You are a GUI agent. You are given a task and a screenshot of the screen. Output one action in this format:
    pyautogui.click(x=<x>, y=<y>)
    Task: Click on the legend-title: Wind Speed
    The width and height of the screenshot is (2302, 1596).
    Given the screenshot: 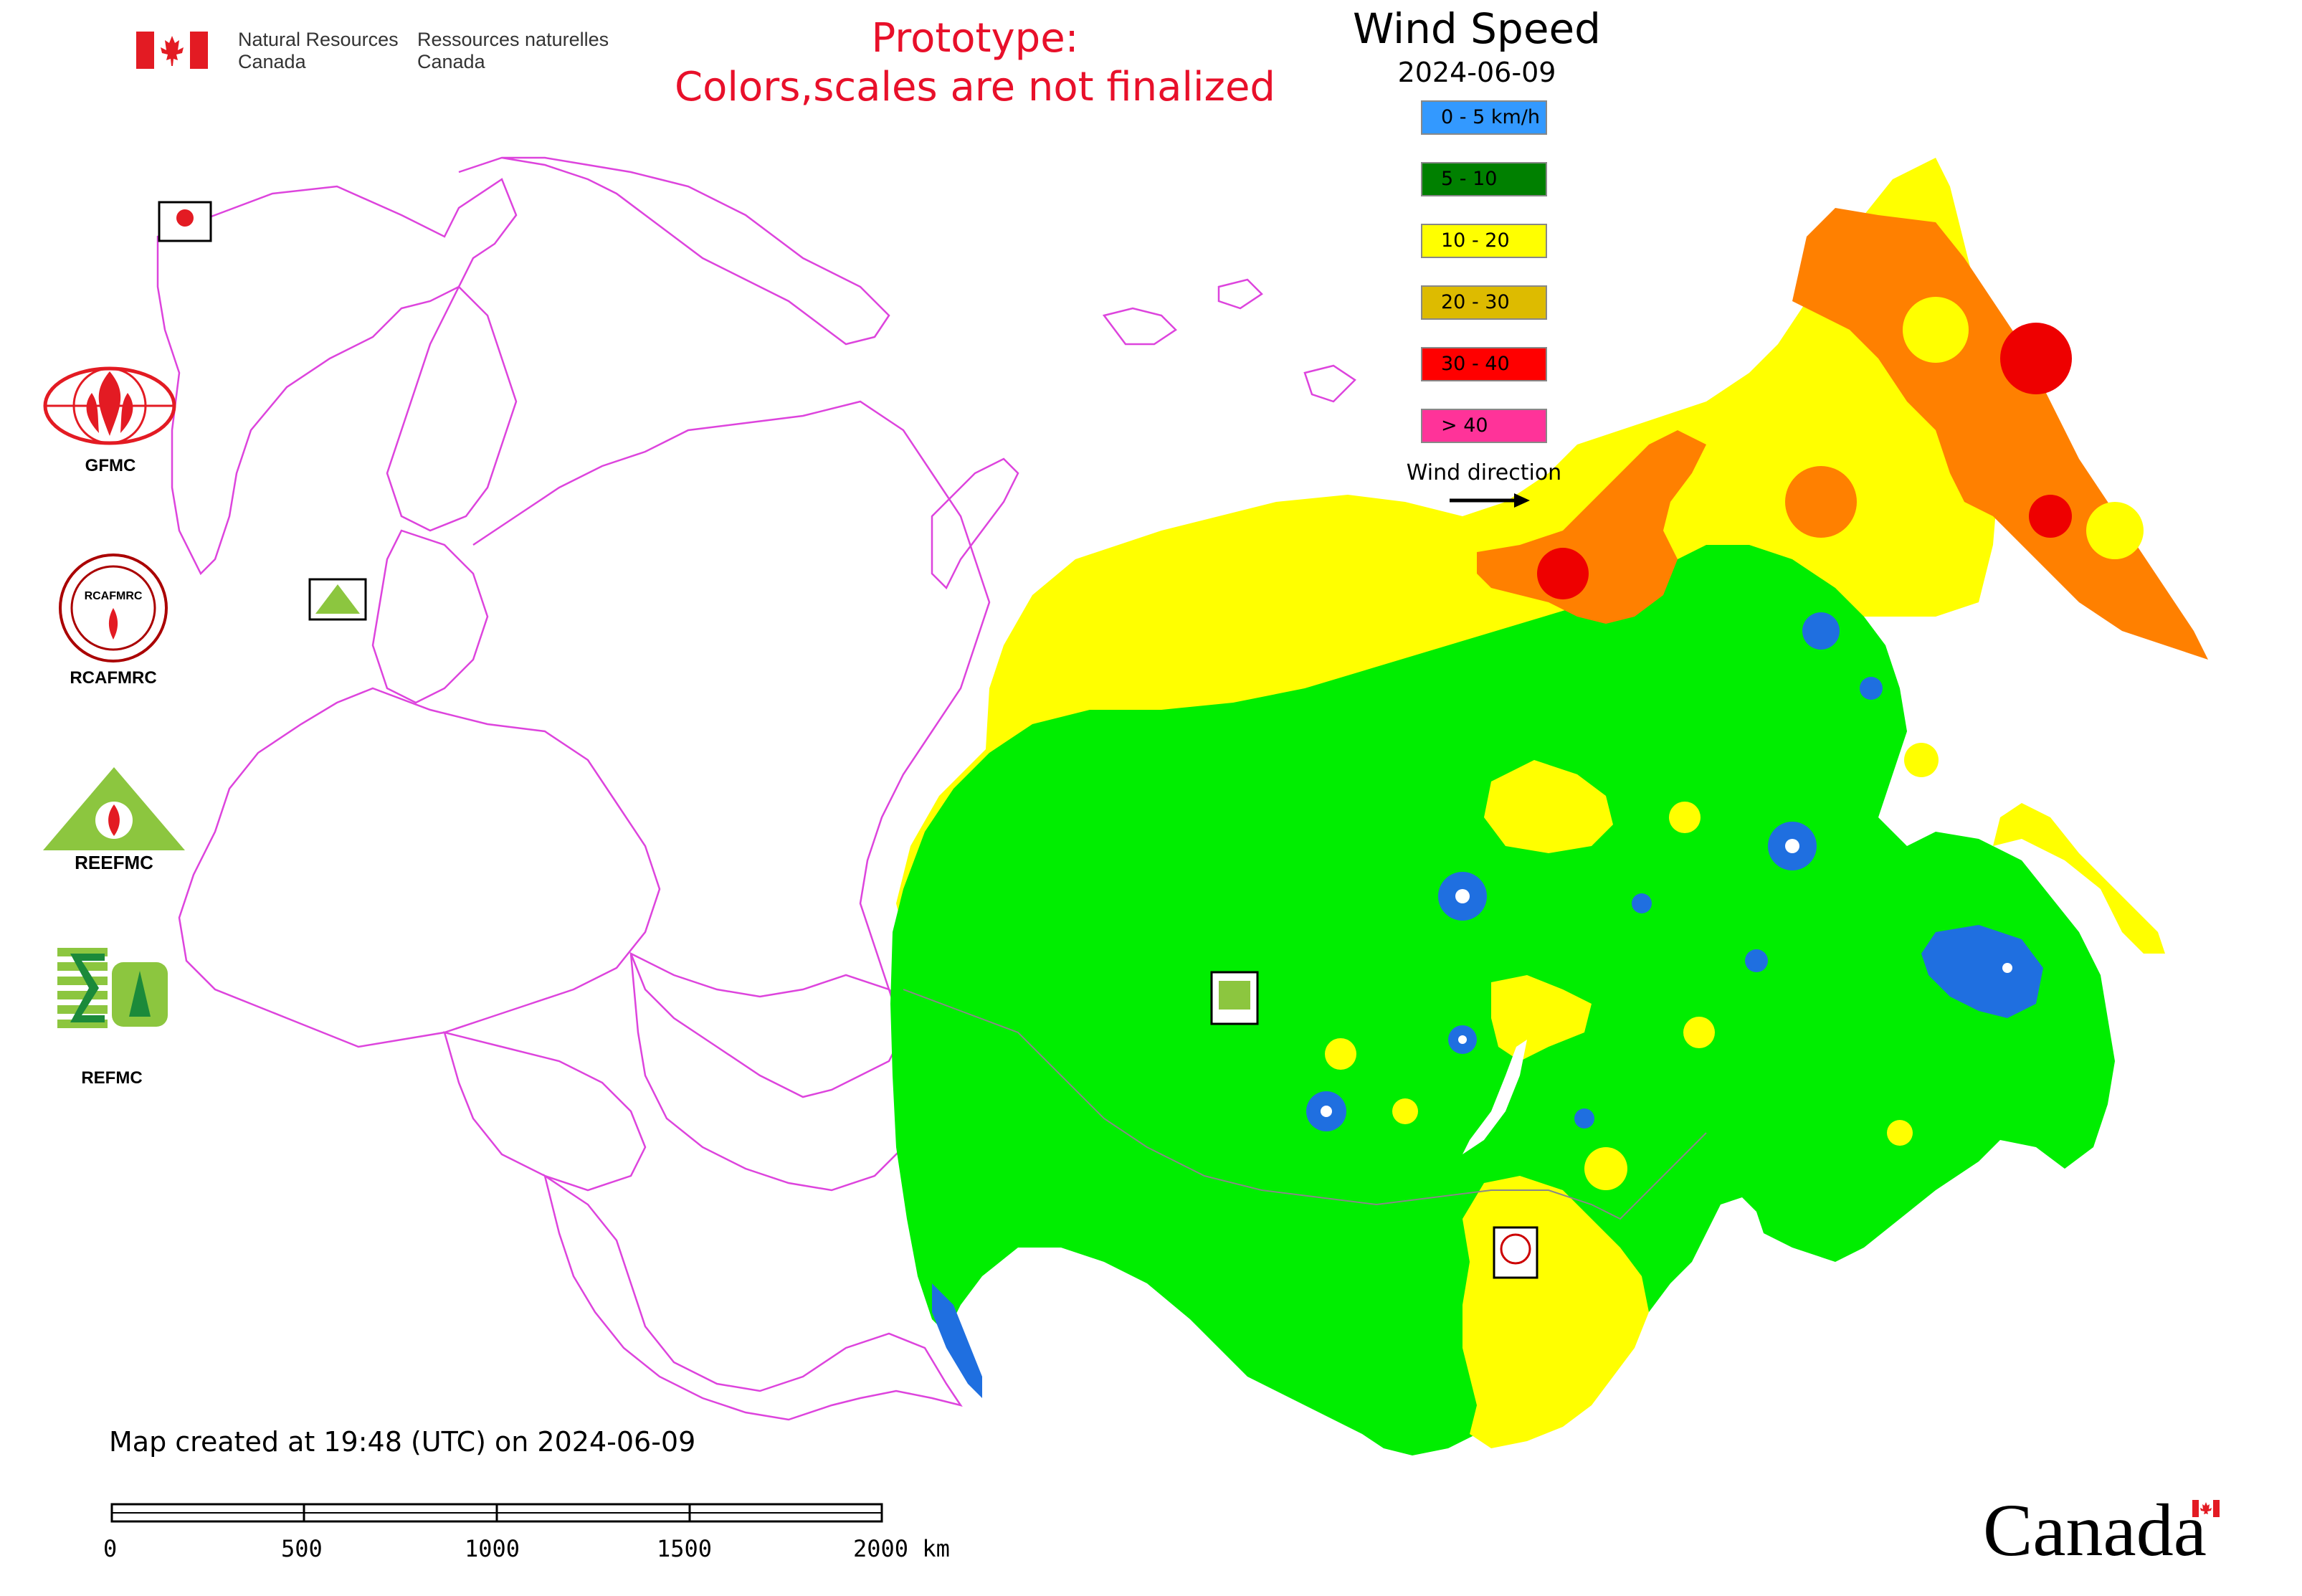 What is the action you would take?
    pyautogui.click(x=1477, y=28)
    